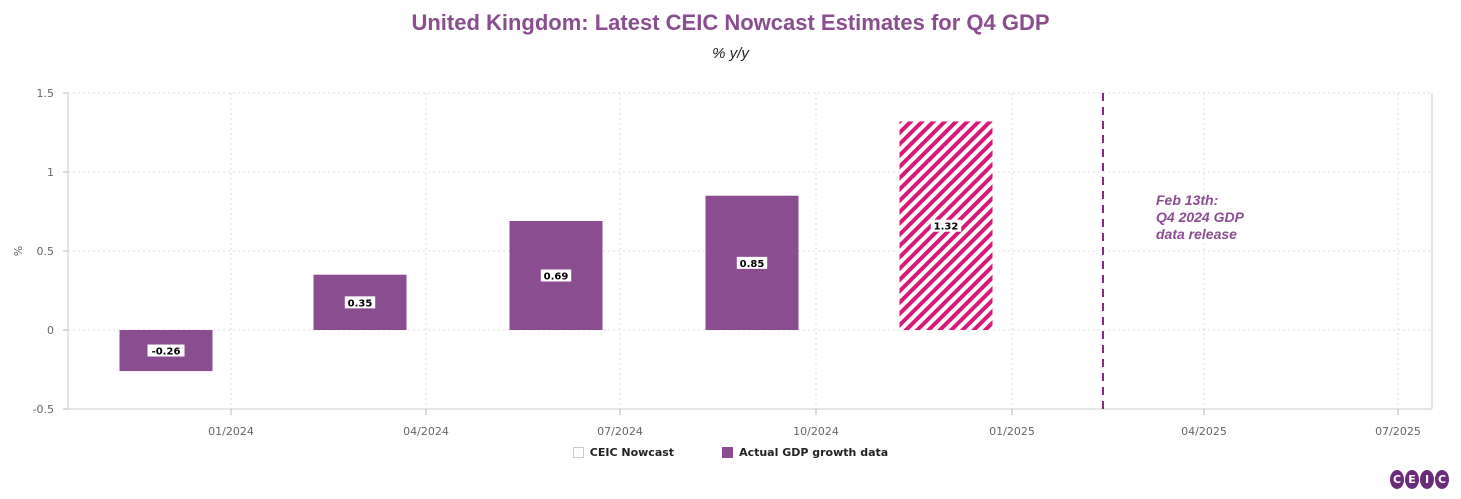 The width and height of the screenshot is (1461, 499). Describe the element at coordinates (50, 330) in the screenshot. I see `y-tick-label: 0` at that location.